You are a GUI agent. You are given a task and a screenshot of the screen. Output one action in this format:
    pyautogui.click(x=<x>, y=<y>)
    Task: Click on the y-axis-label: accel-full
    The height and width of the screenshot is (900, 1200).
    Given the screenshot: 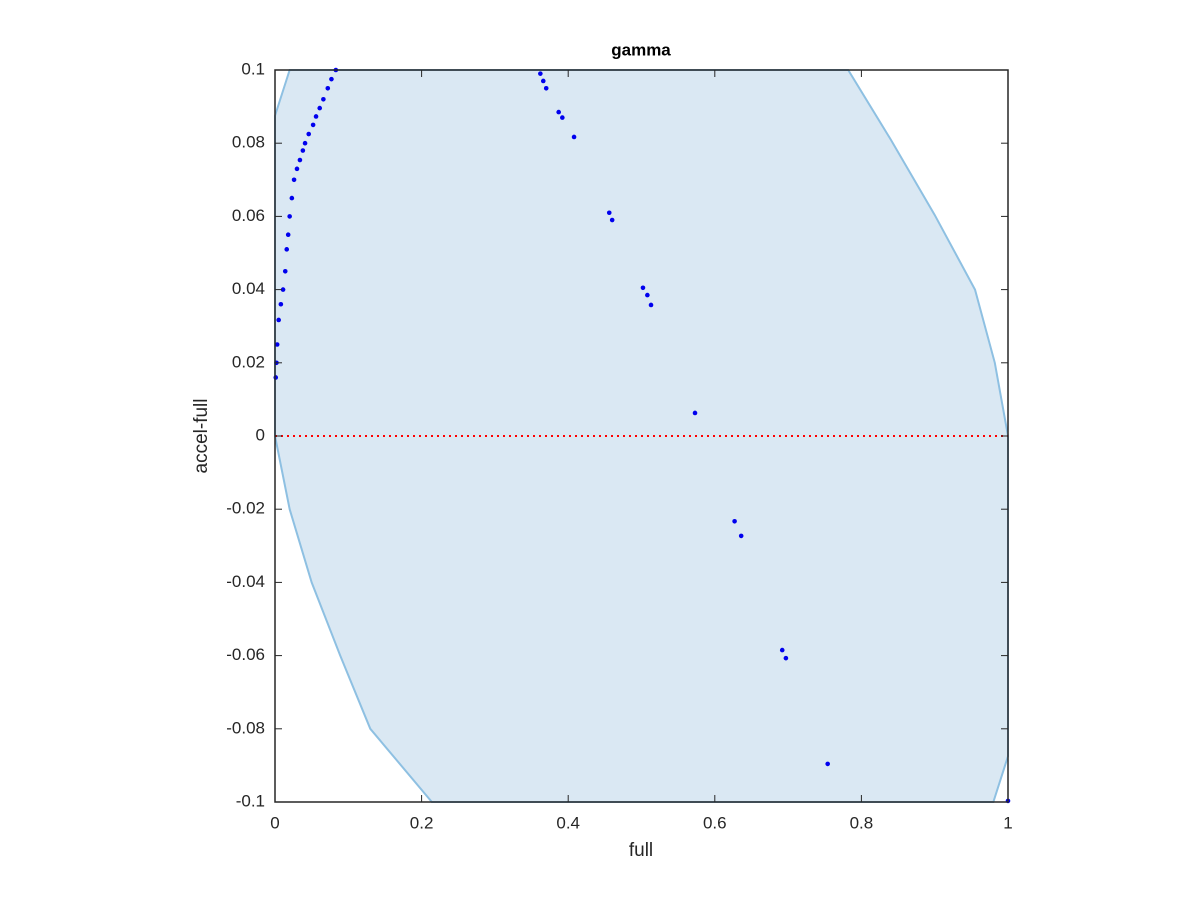 What is the action you would take?
    pyautogui.click(x=201, y=436)
    